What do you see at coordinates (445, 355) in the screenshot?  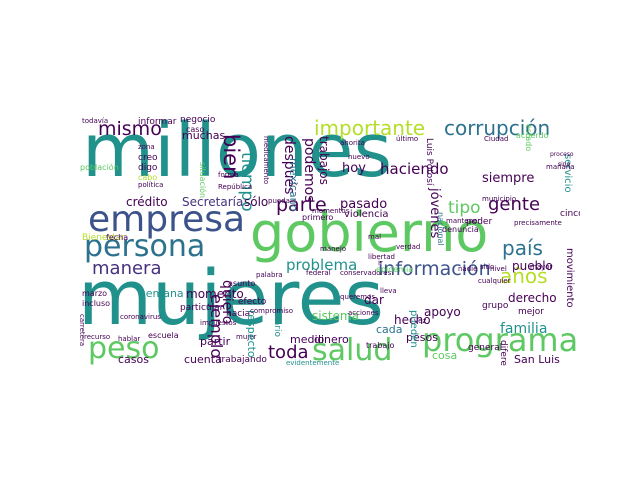 I see `cloud-word: cosa` at bounding box center [445, 355].